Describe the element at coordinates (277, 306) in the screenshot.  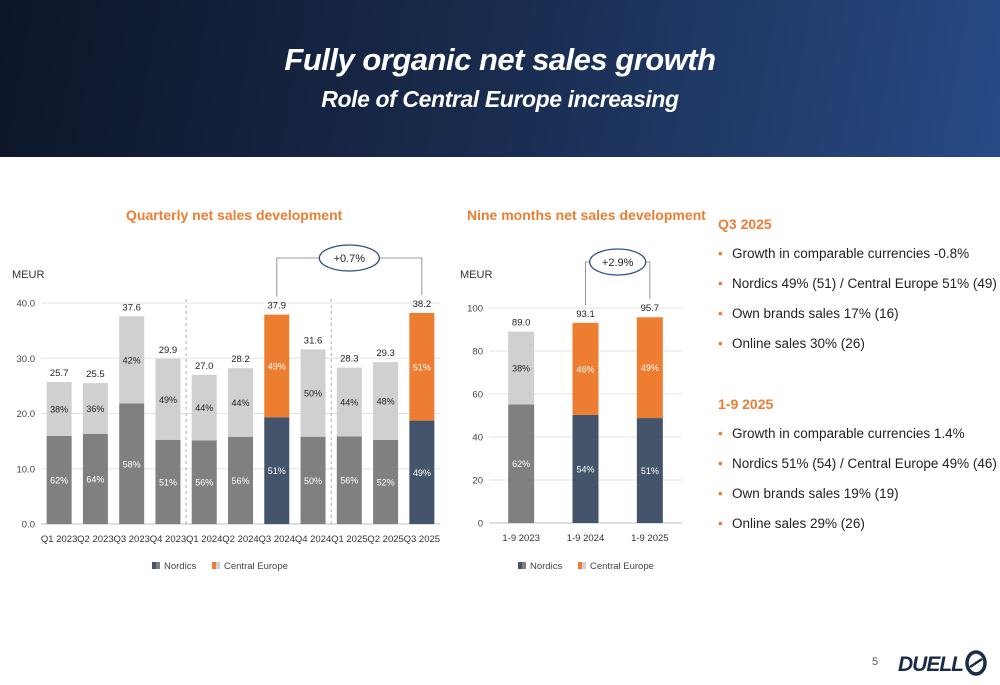
I see `total-value-label: 37.9` at that location.